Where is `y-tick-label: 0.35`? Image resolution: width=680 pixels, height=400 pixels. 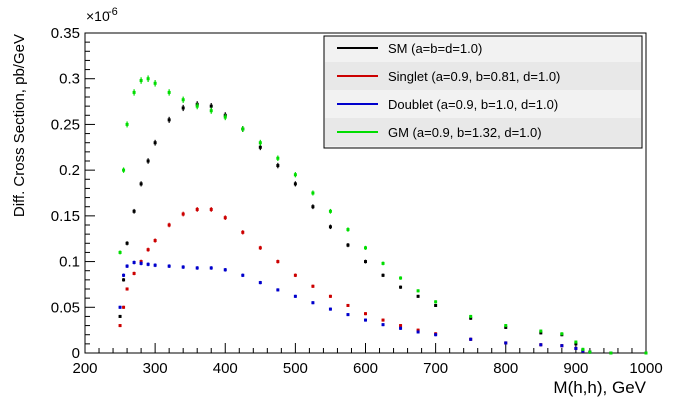 y-tick-label: 0.35 is located at coordinates (65, 33).